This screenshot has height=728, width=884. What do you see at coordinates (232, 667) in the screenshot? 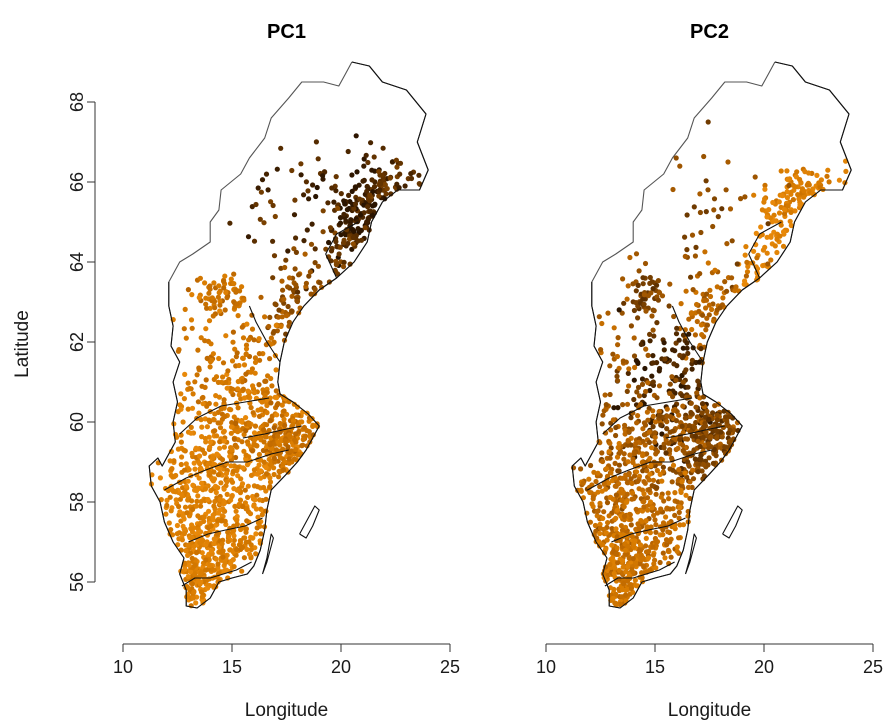
I see `x-tick-label: 15` at bounding box center [232, 667].